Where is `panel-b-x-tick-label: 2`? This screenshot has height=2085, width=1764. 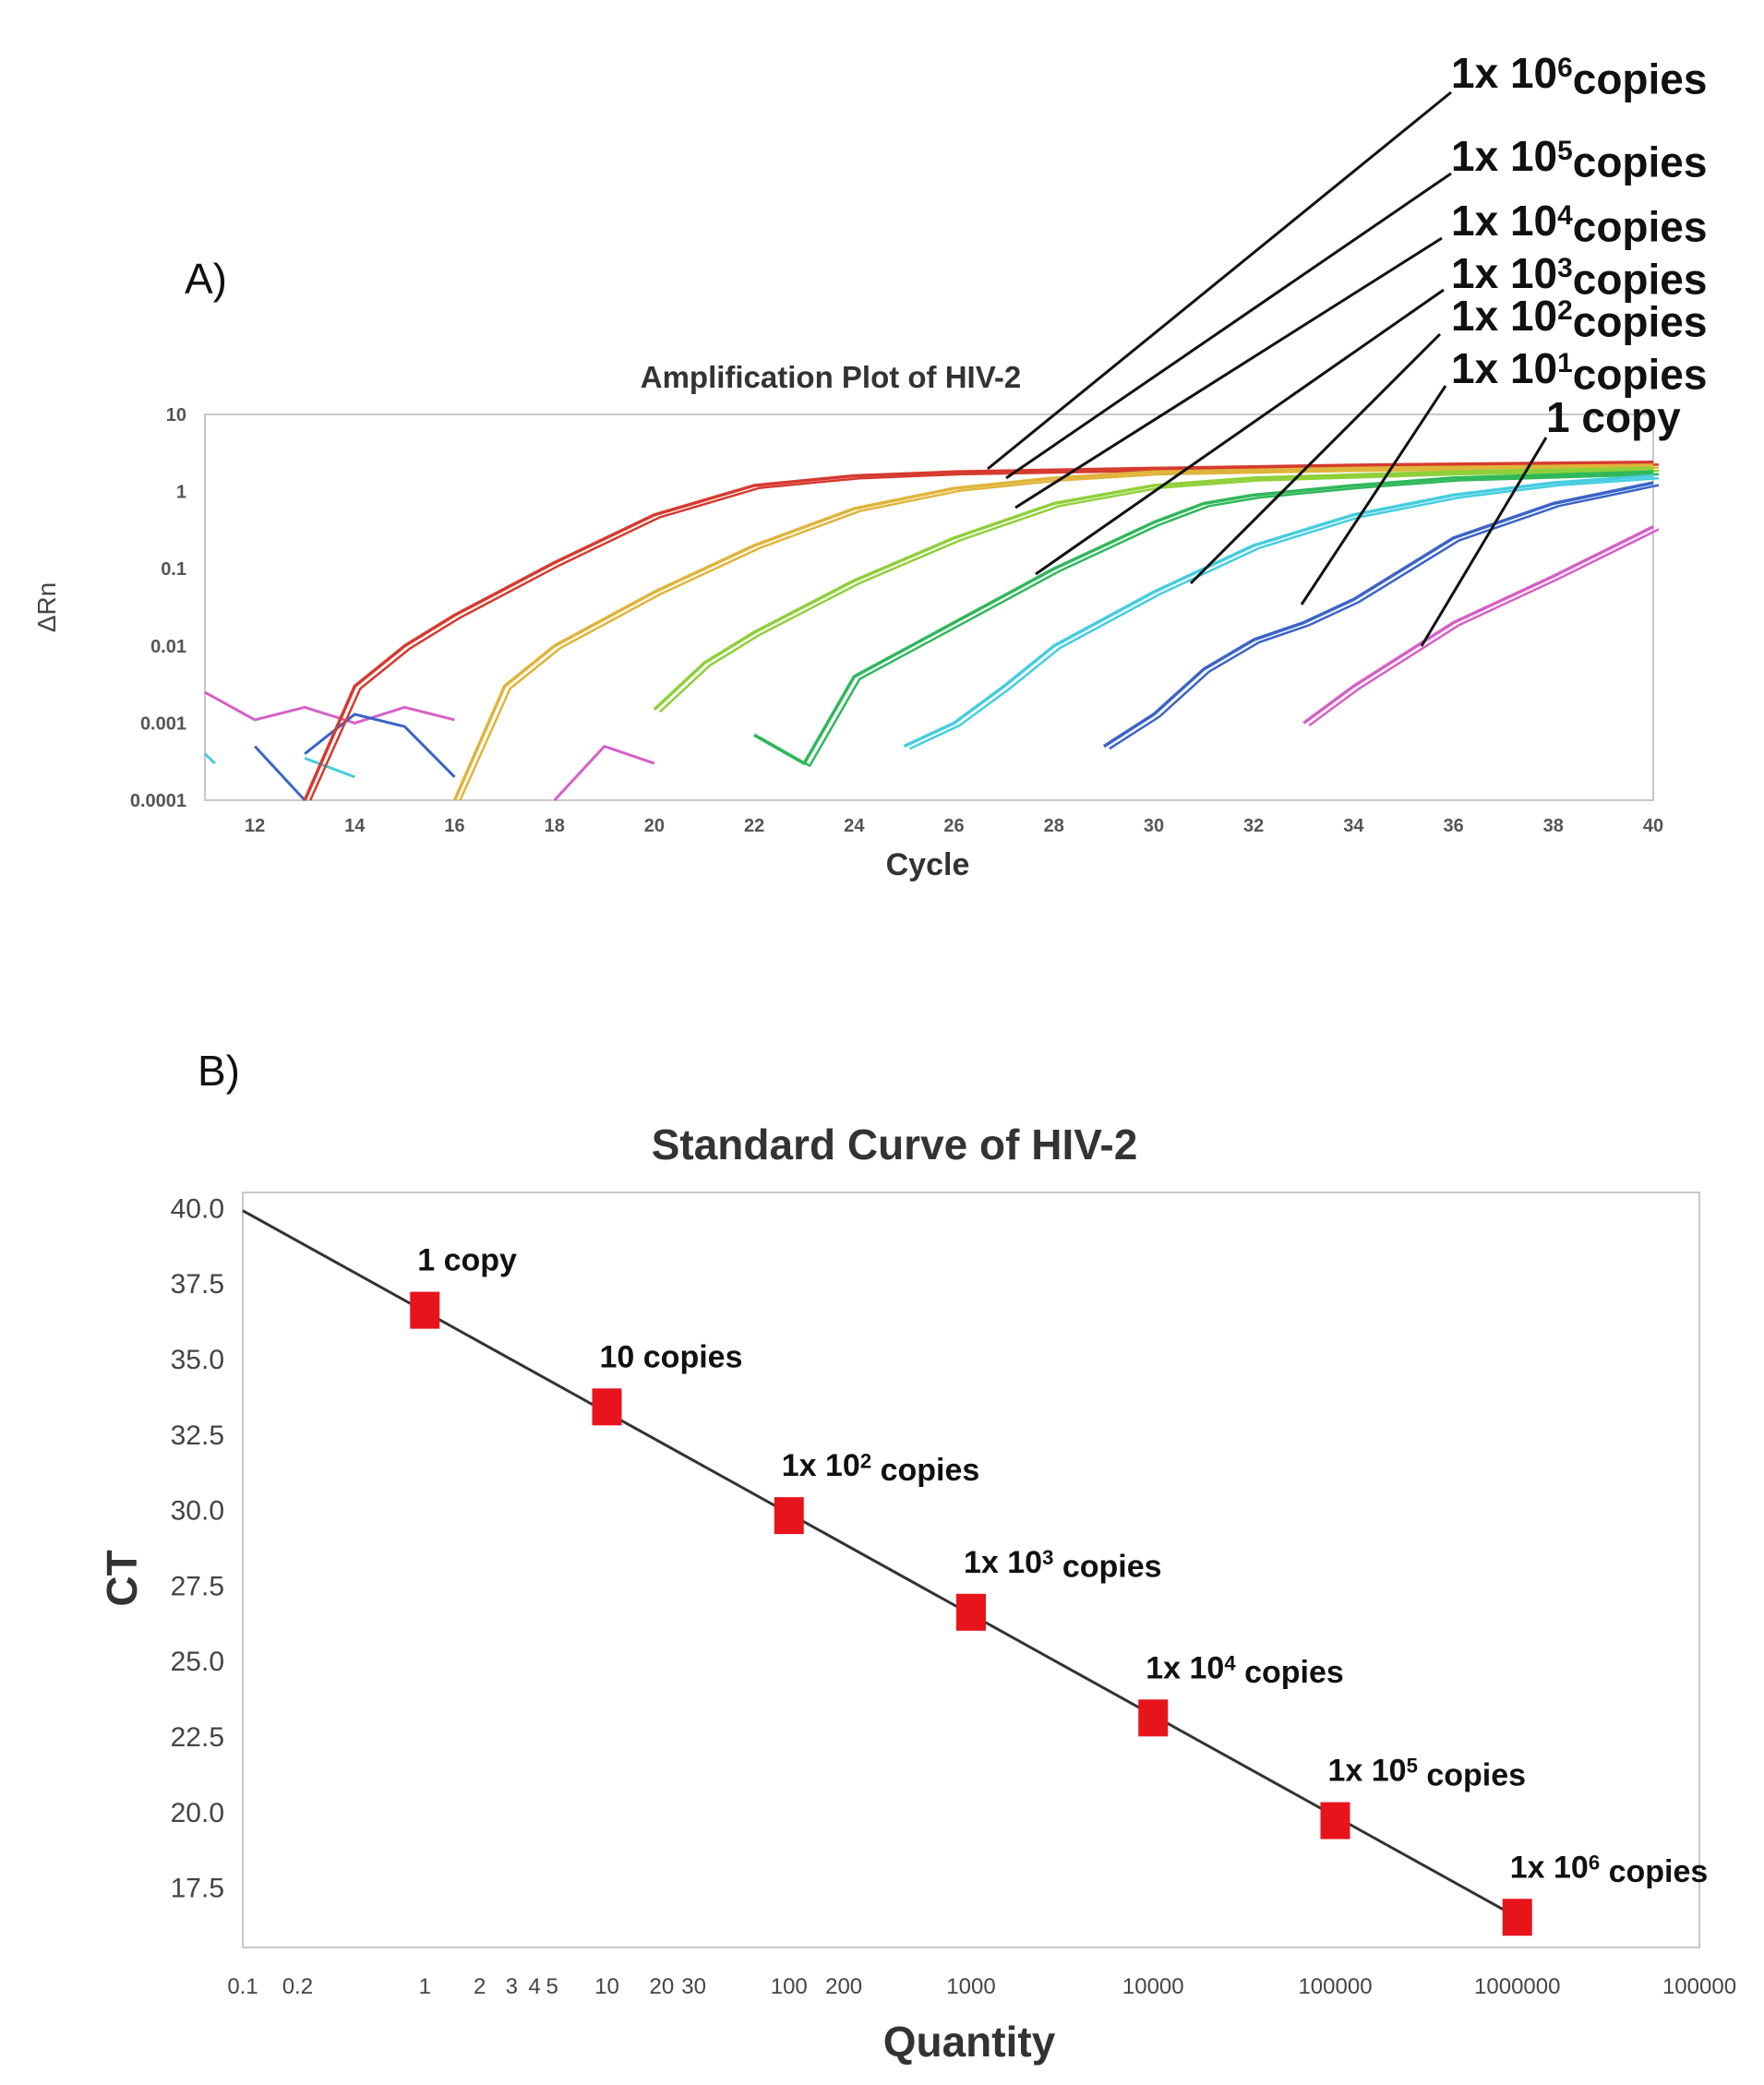 panel-b-x-tick-label: 2 is located at coordinates (480, 1986).